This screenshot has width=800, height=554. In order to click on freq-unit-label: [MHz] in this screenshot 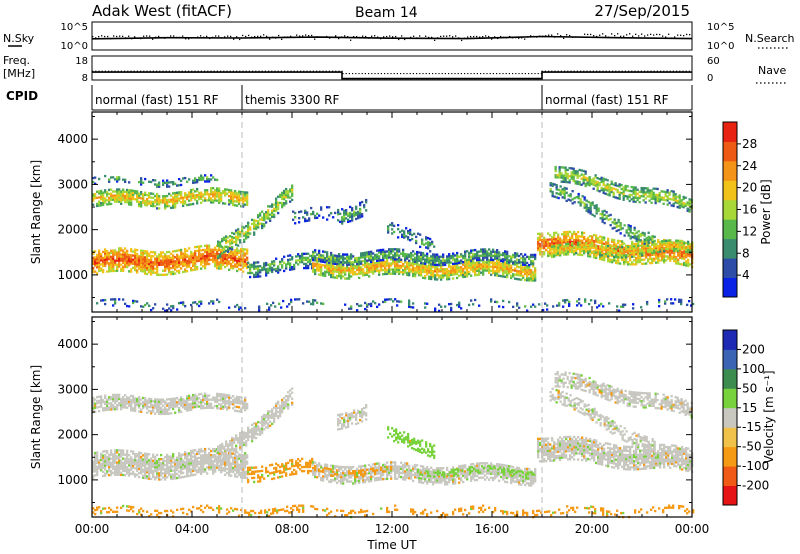, I will do `click(19, 73)`.